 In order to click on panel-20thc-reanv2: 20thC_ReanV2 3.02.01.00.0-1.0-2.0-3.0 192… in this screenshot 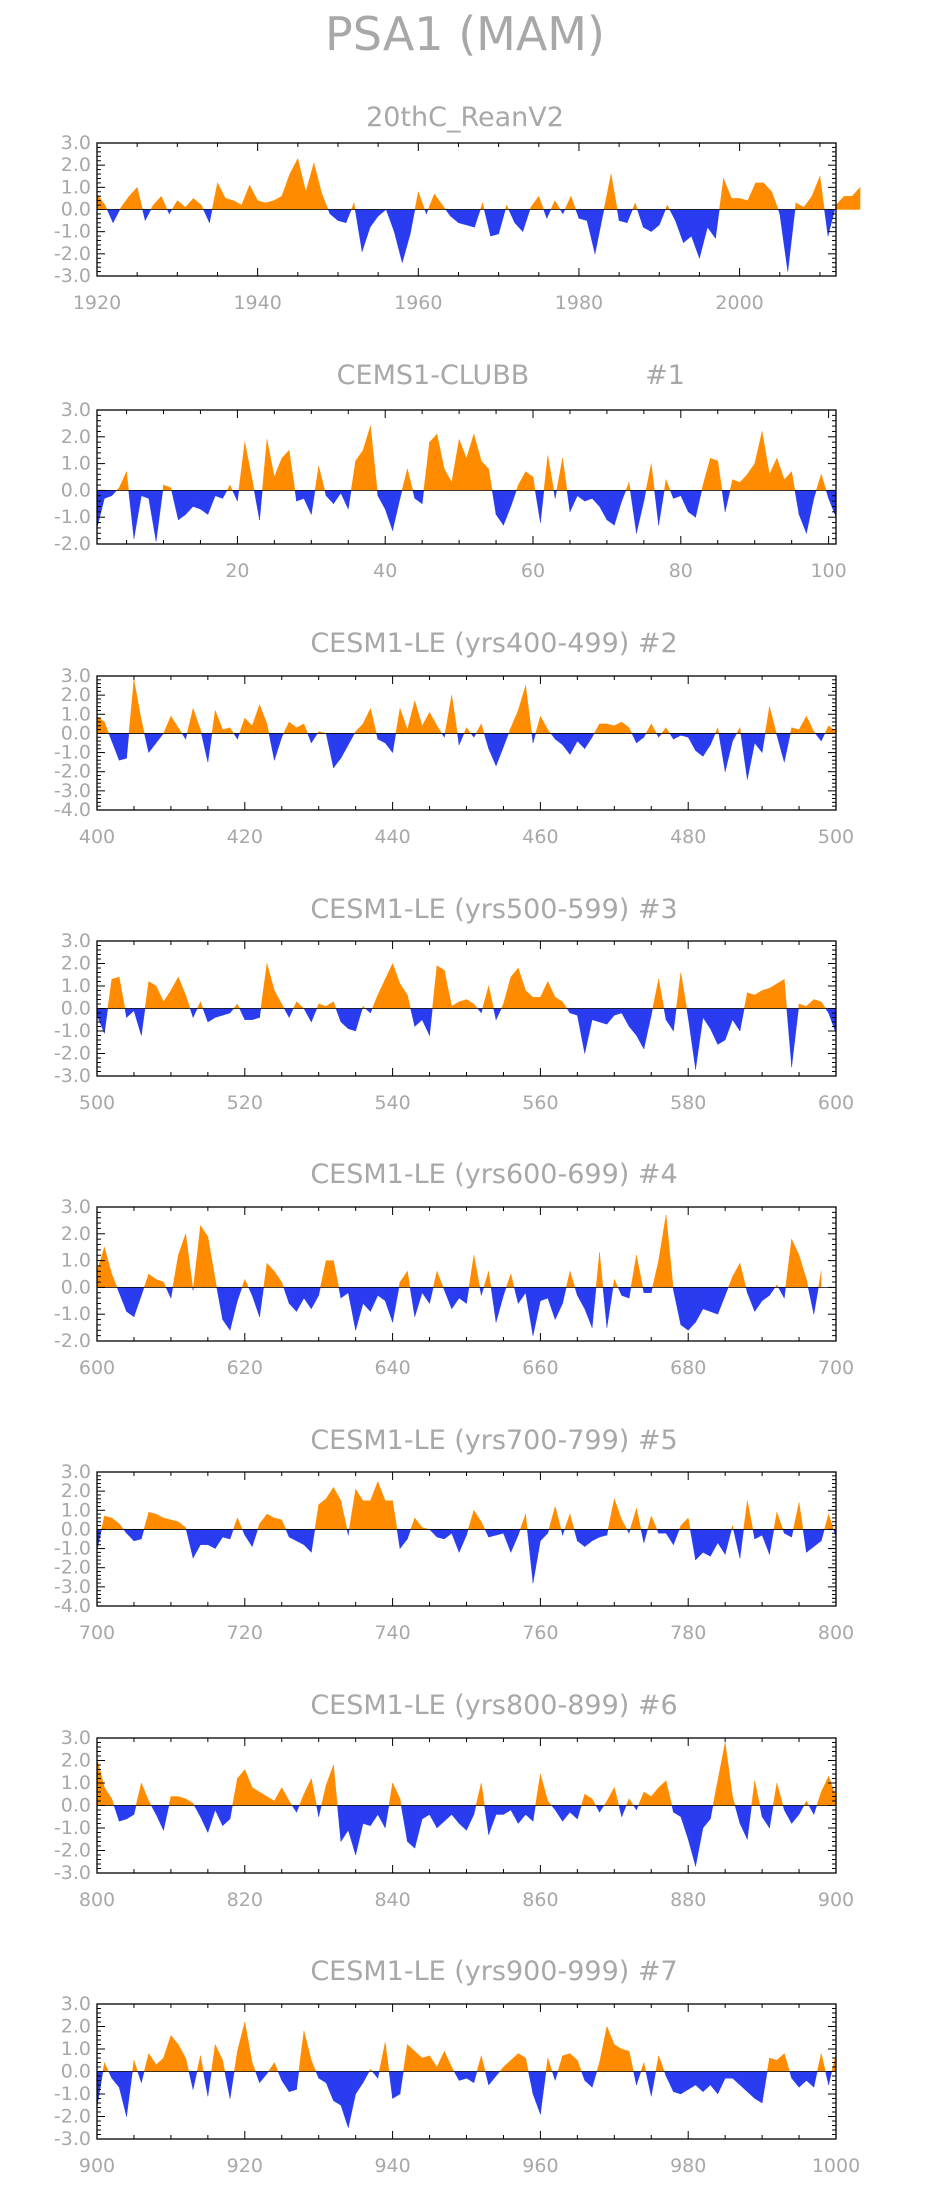, I will do `click(457, 208)`.